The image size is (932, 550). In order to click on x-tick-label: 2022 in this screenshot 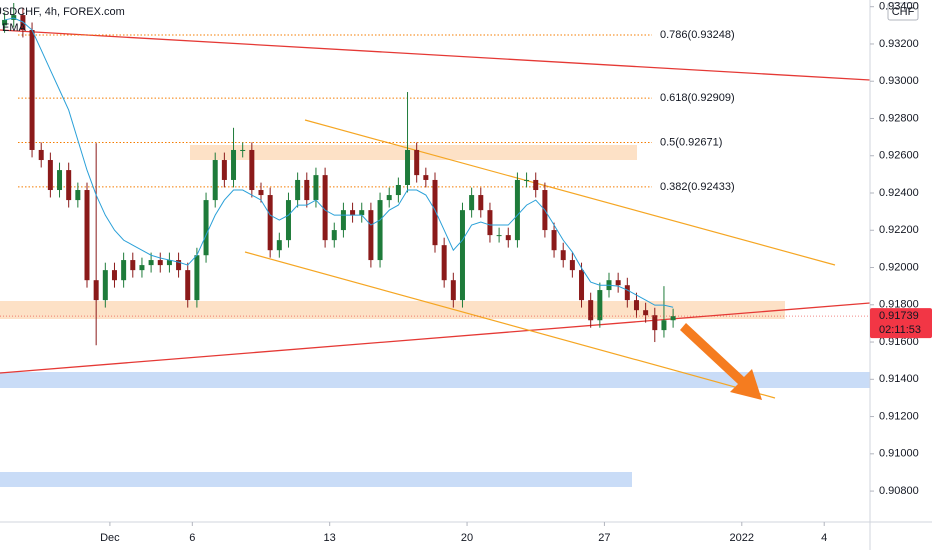, I will do `click(742, 538)`.